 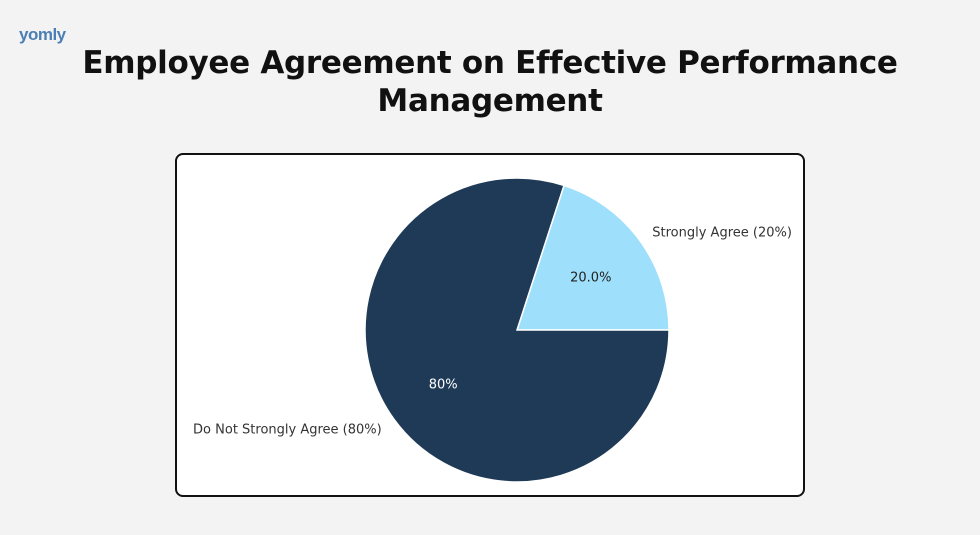 What do you see at coordinates (590, 277) in the screenshot?
I see `pie-slice-1-percent-label: 20.0%` at bounding box center [590, 277].